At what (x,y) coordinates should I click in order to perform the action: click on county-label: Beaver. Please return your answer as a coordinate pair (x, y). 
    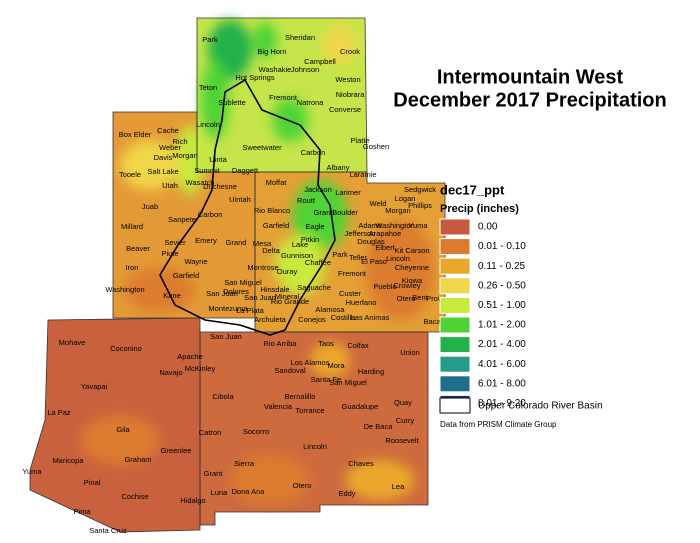
    Looking at the image, I should click on (138, 248).